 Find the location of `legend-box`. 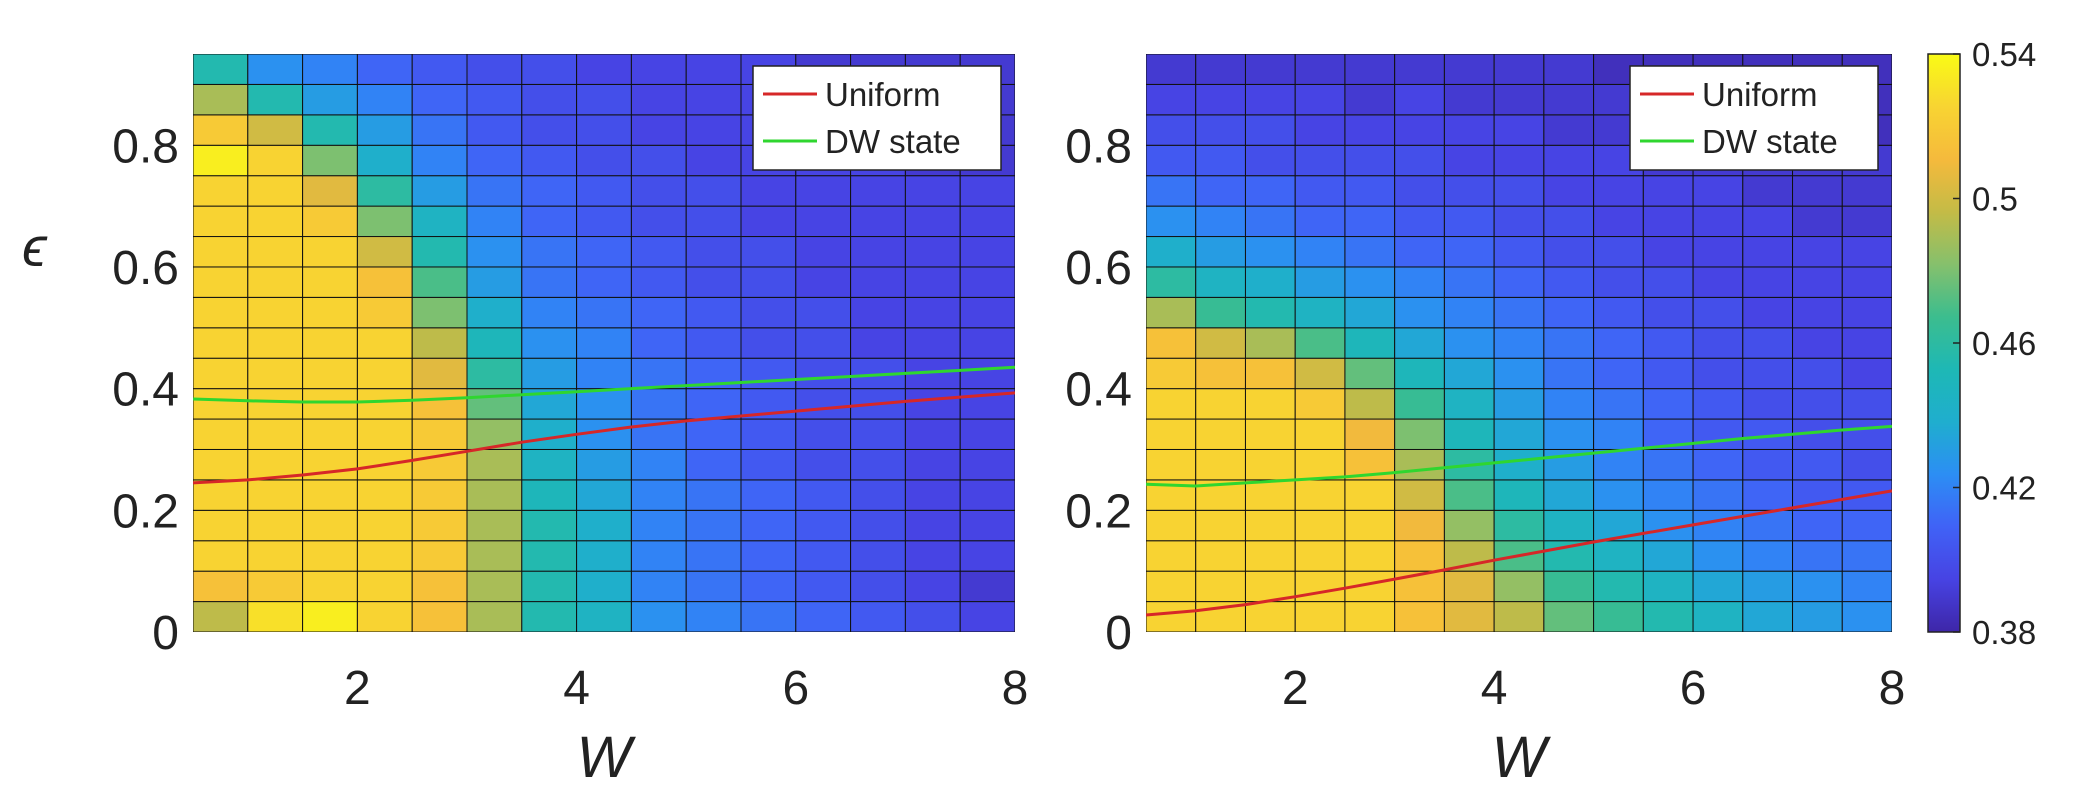

legend-box is located at coordinates (1754, 118).